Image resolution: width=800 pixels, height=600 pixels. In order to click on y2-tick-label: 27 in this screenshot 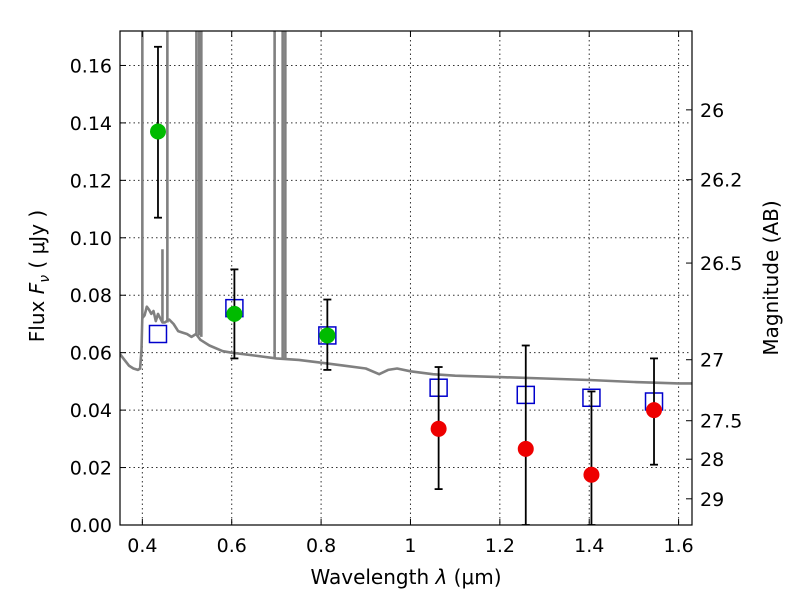, I will do `click(712, 361)`.